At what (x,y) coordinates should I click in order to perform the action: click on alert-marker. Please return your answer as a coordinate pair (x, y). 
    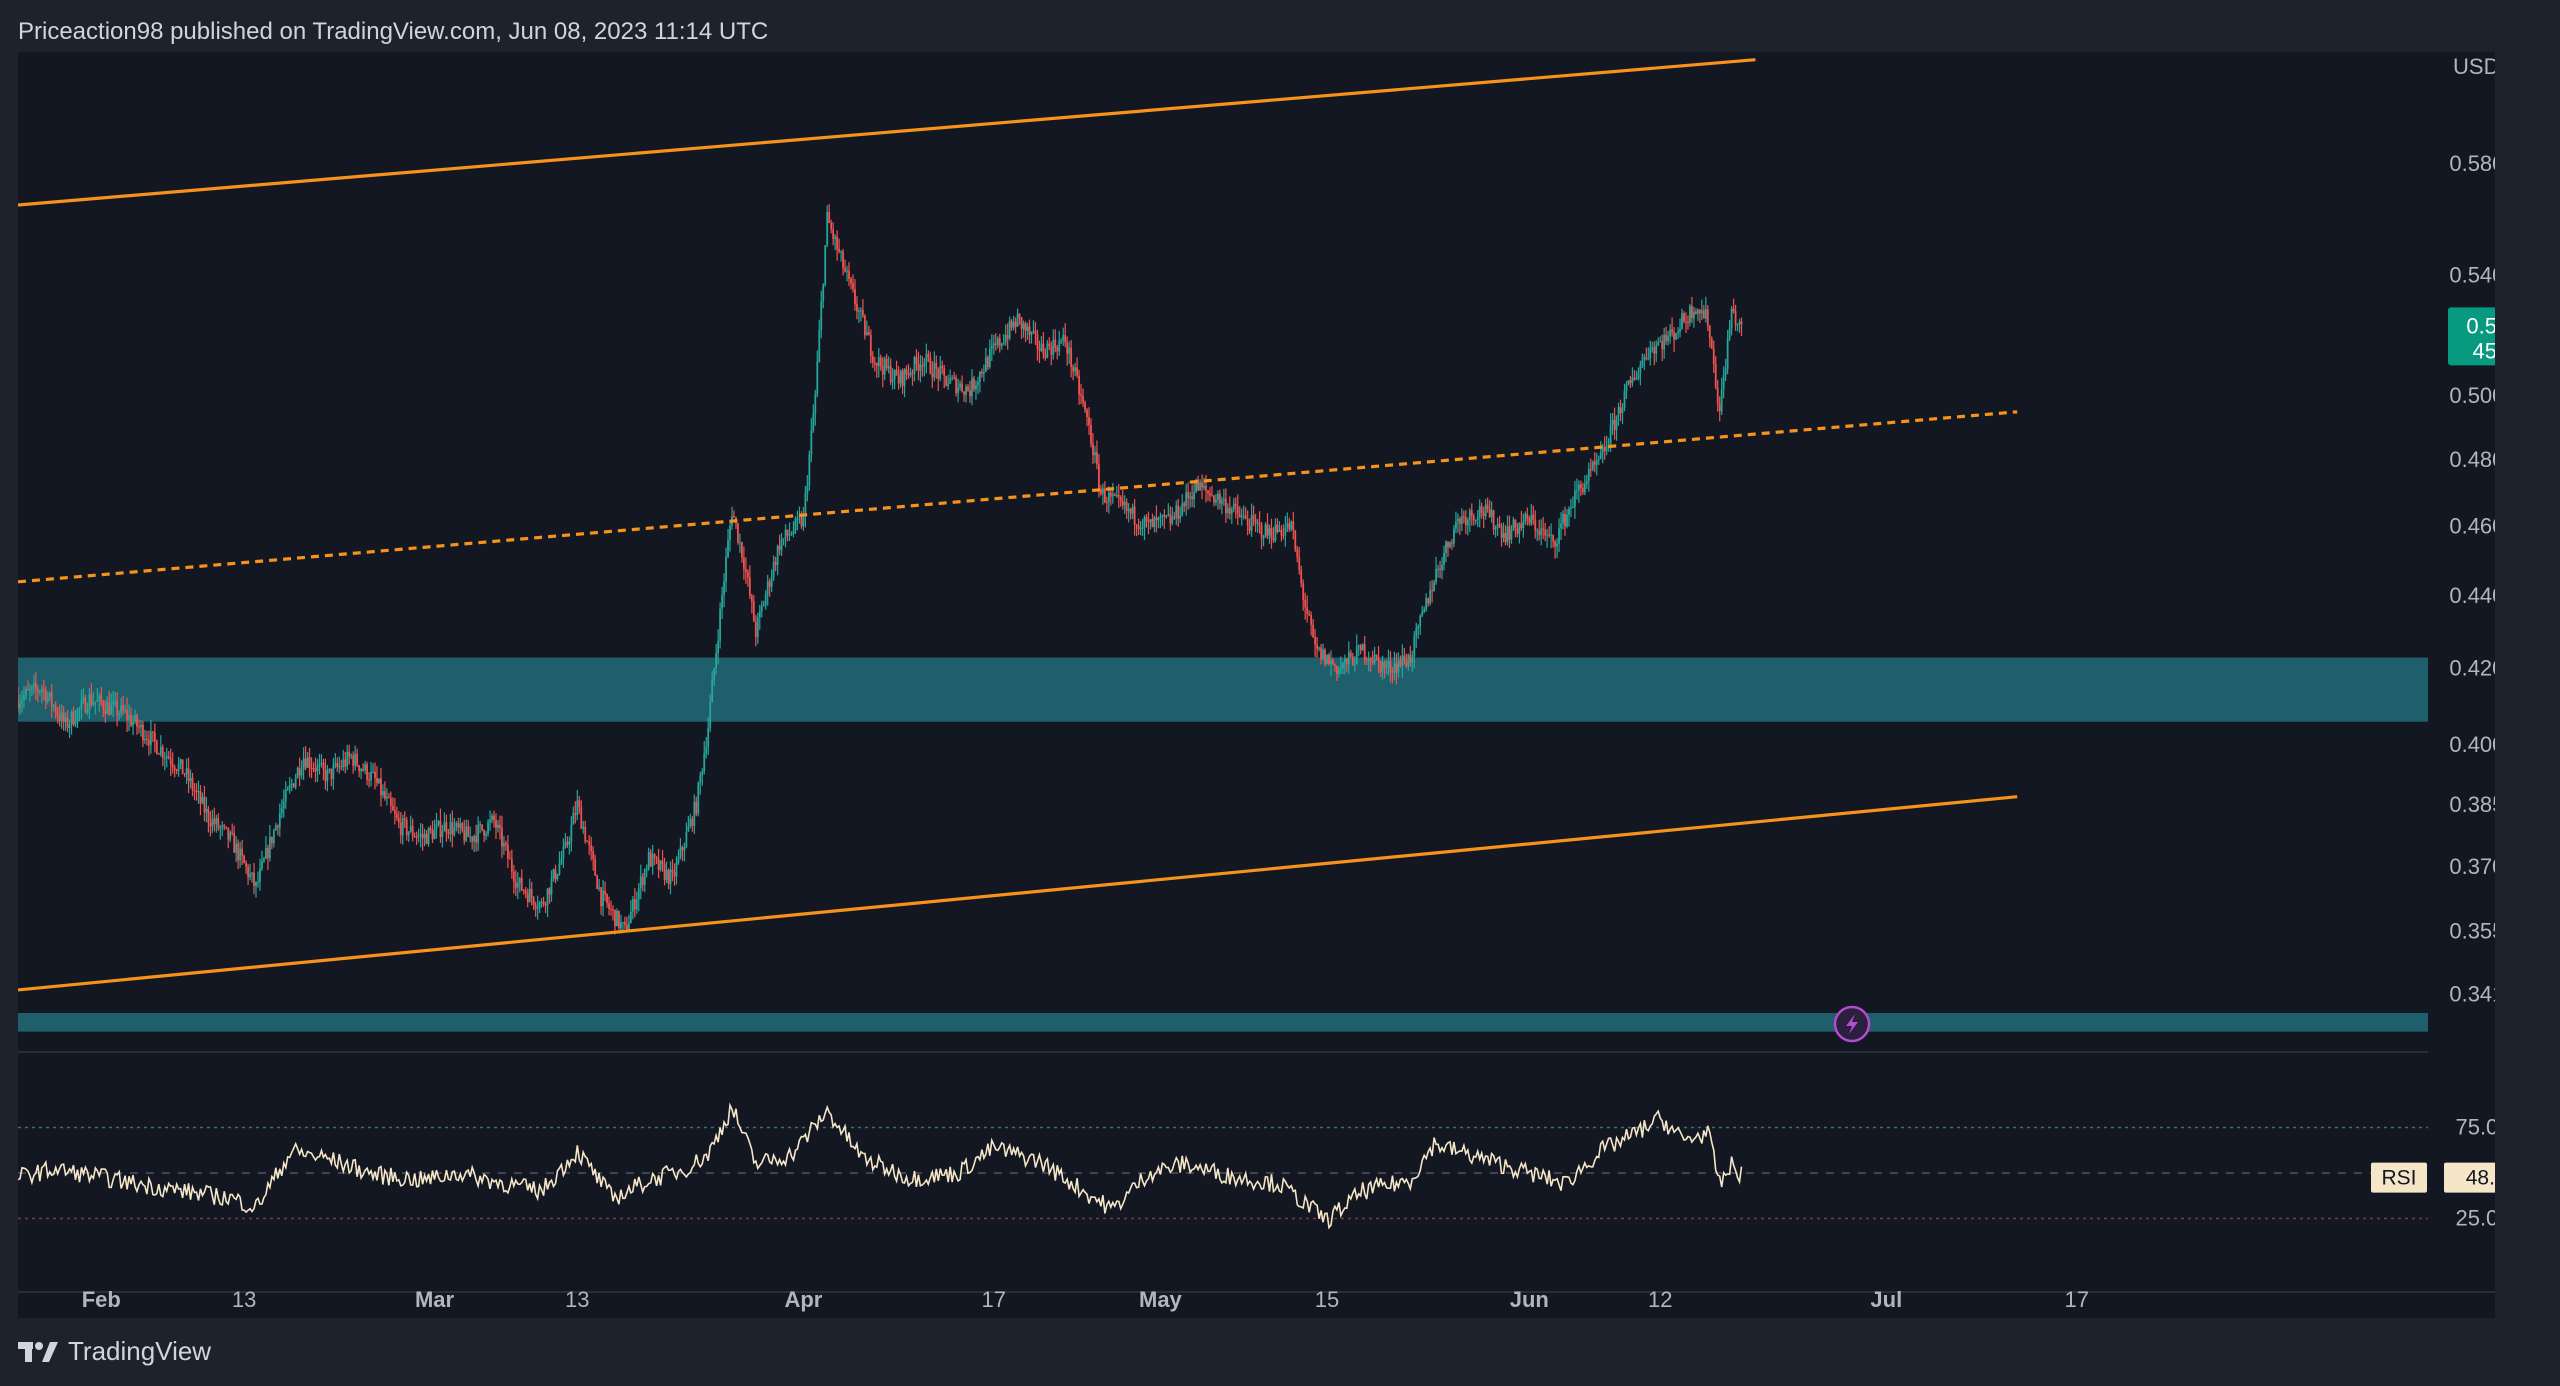
    Looking at the image, I should click on (1852, 1024).